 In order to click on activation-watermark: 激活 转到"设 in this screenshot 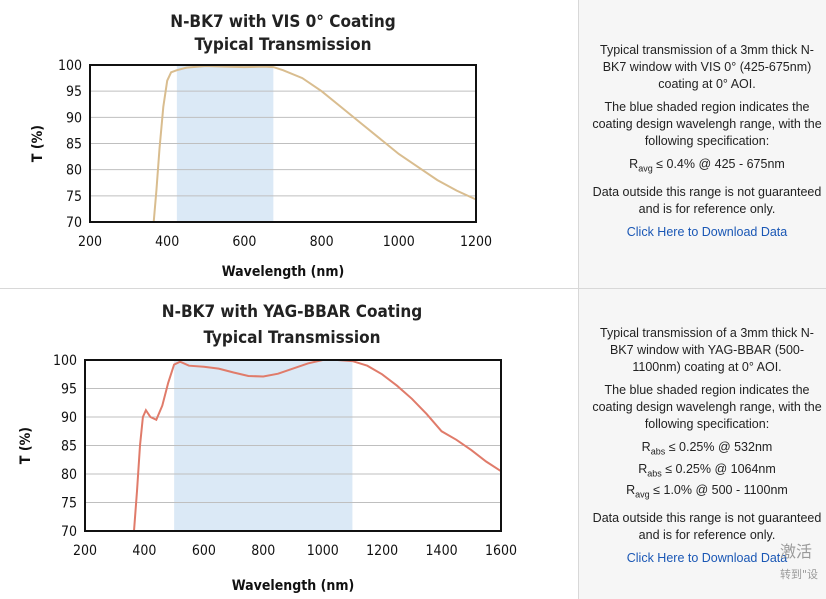, I will do `click(799, 560)`.